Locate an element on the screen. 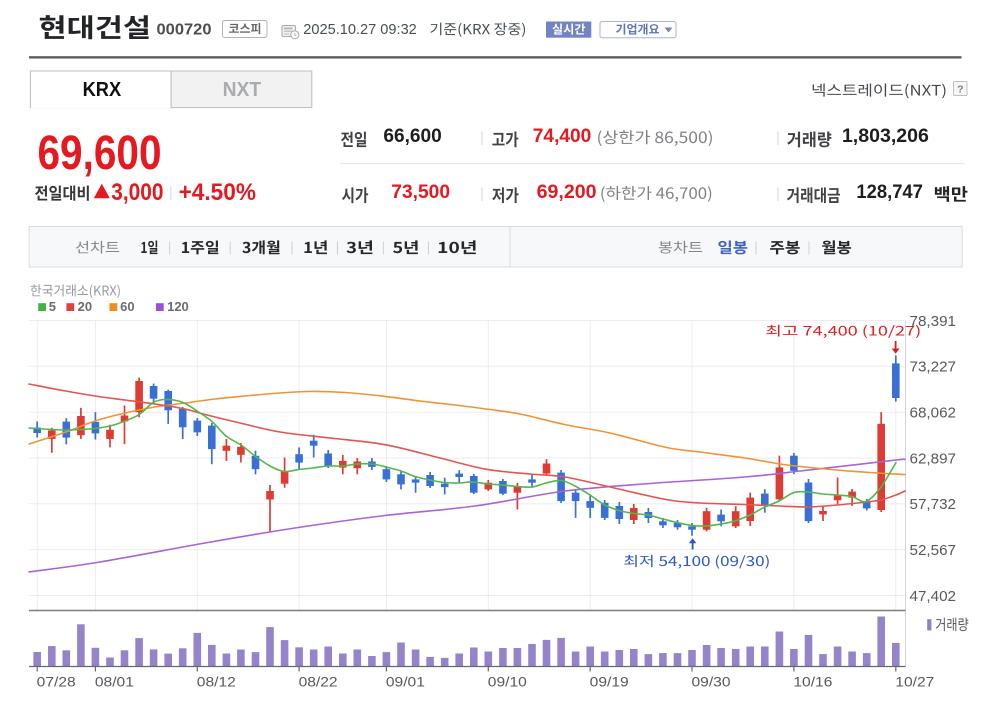 This screenshot has width=989, height=715. svg-text: 08/12 is located at coordinates (216, 682).